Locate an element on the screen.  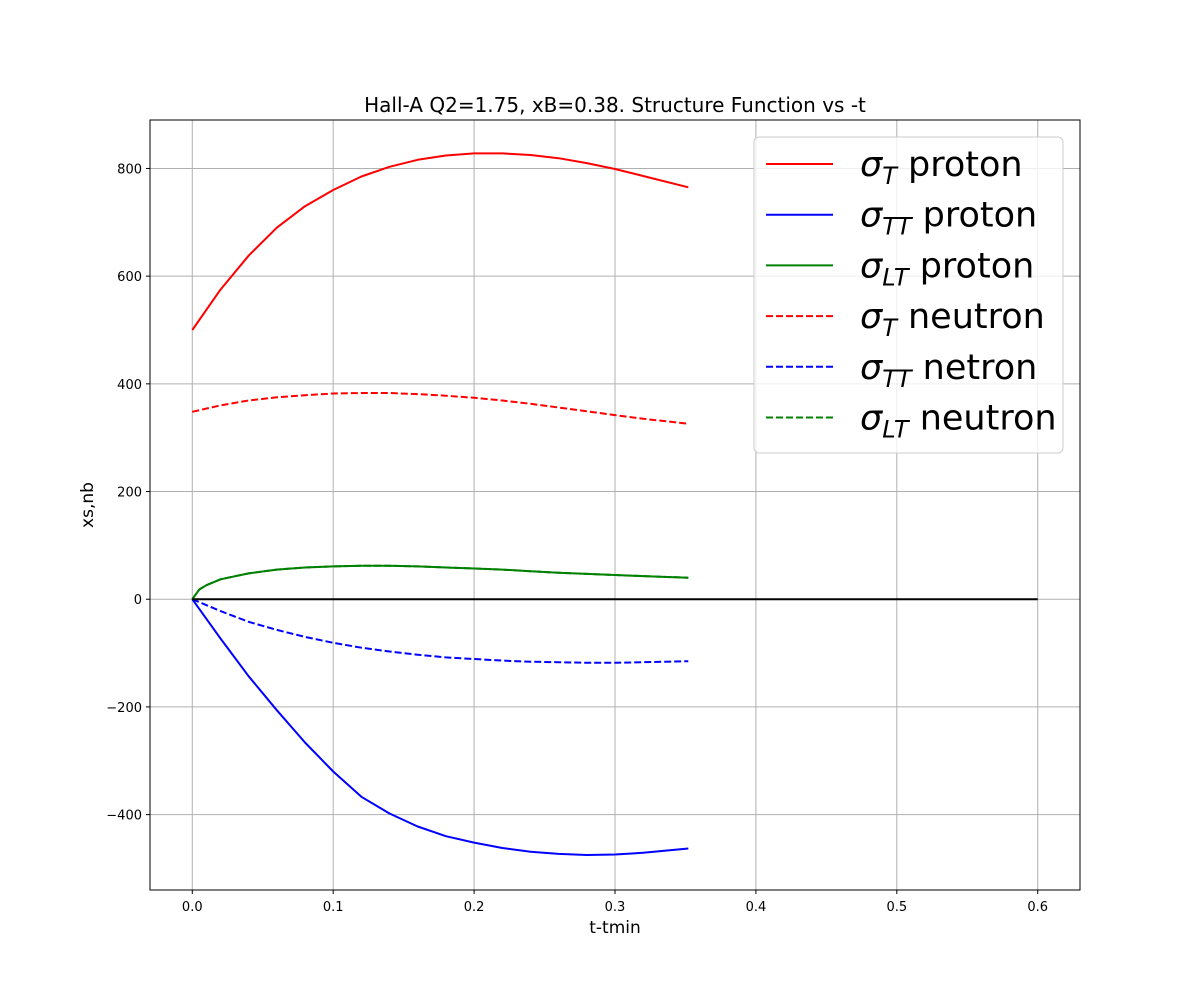
x-tick-label: 0.1 is located at coordinates (333, 907).